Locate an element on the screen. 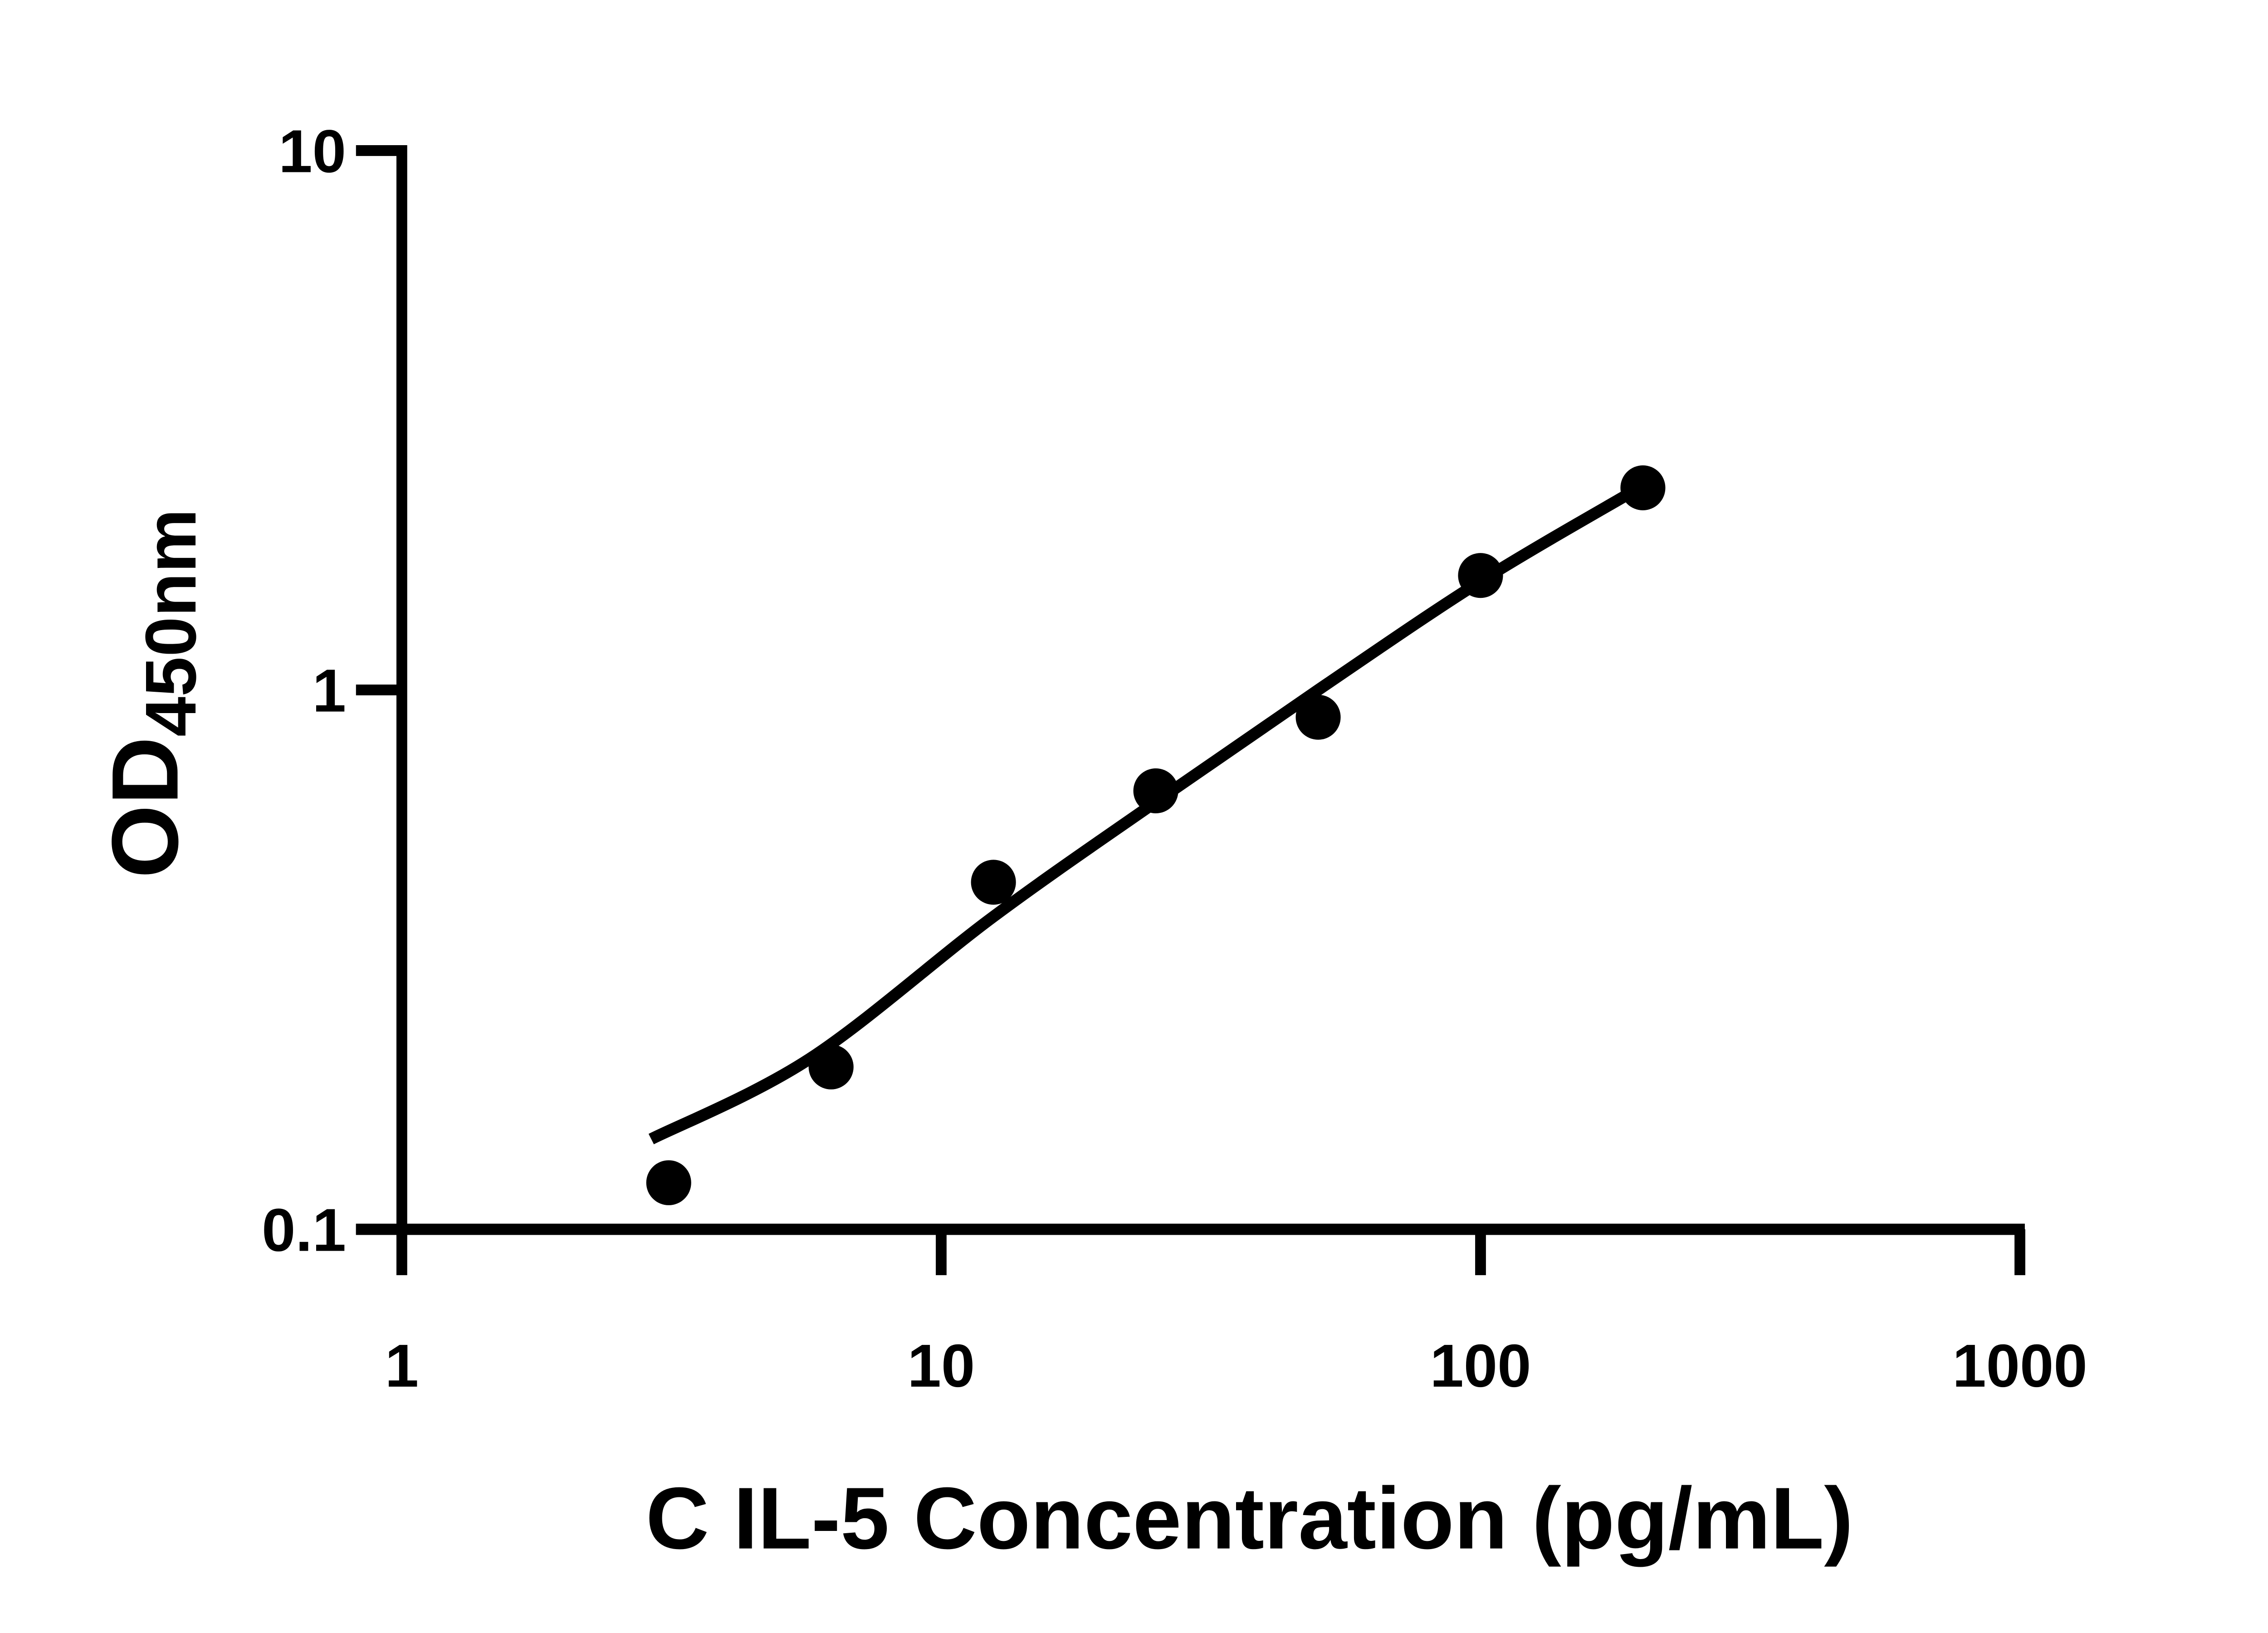 The height and width of the screenshot is (1633, 2268). y-tick-label: 1 is located at coordinates (330, 691).